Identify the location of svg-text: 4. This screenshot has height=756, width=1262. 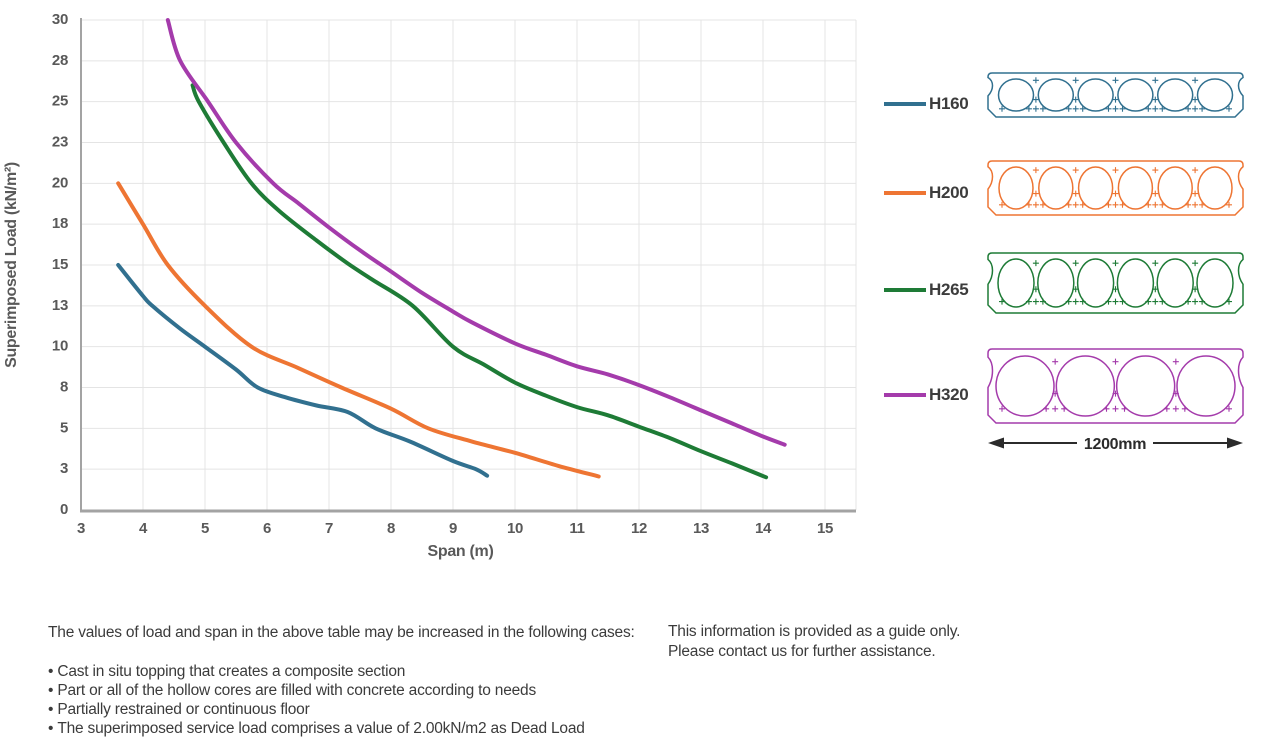
(143, 528).